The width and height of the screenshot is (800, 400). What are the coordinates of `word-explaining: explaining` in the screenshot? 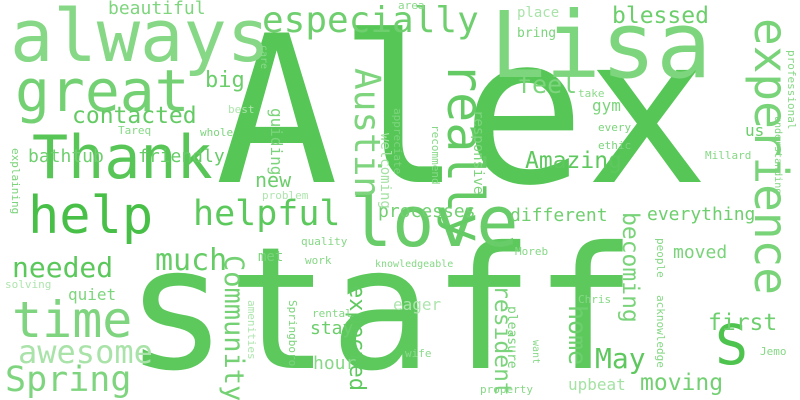 It's located at (15, 181).